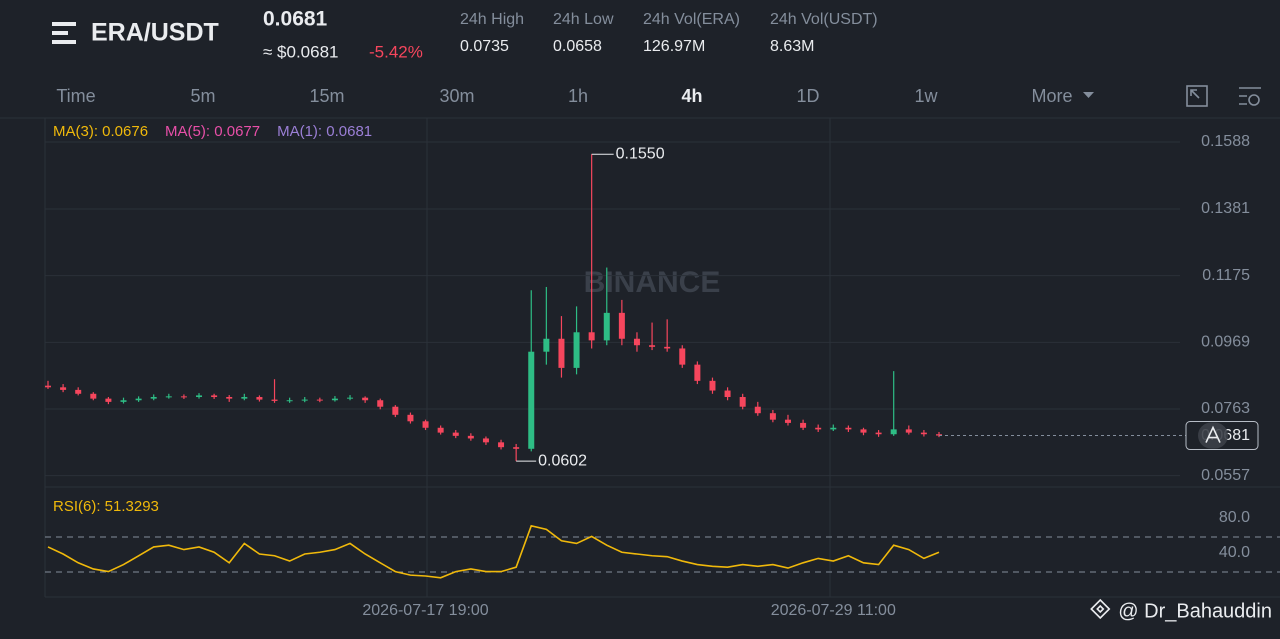 This screenshot has width=1280, height=639. I want to click on y-tick-label: 0.0763, so click(1225, 408).